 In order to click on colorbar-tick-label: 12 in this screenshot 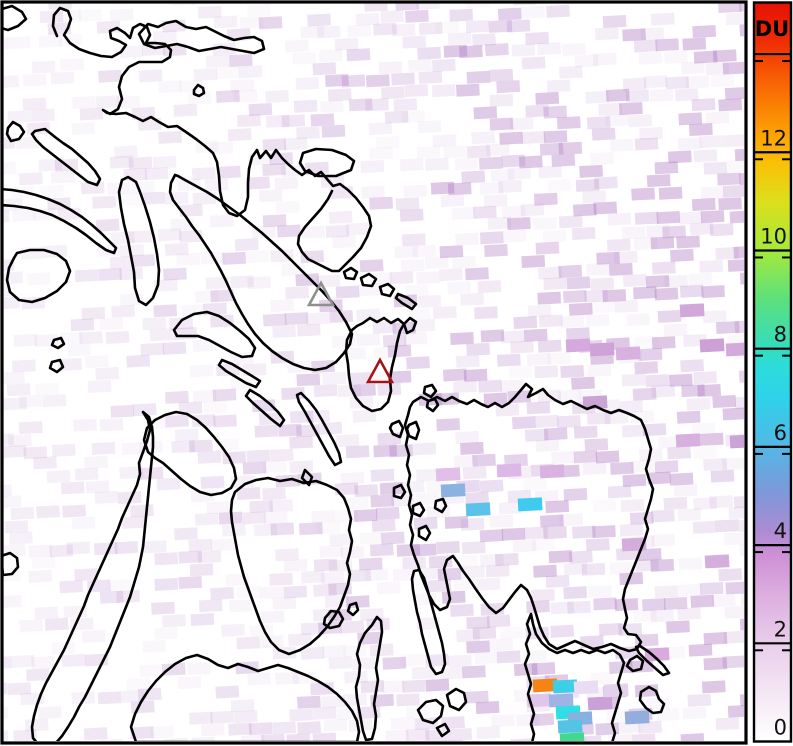, I will do `click(773, 138)`.